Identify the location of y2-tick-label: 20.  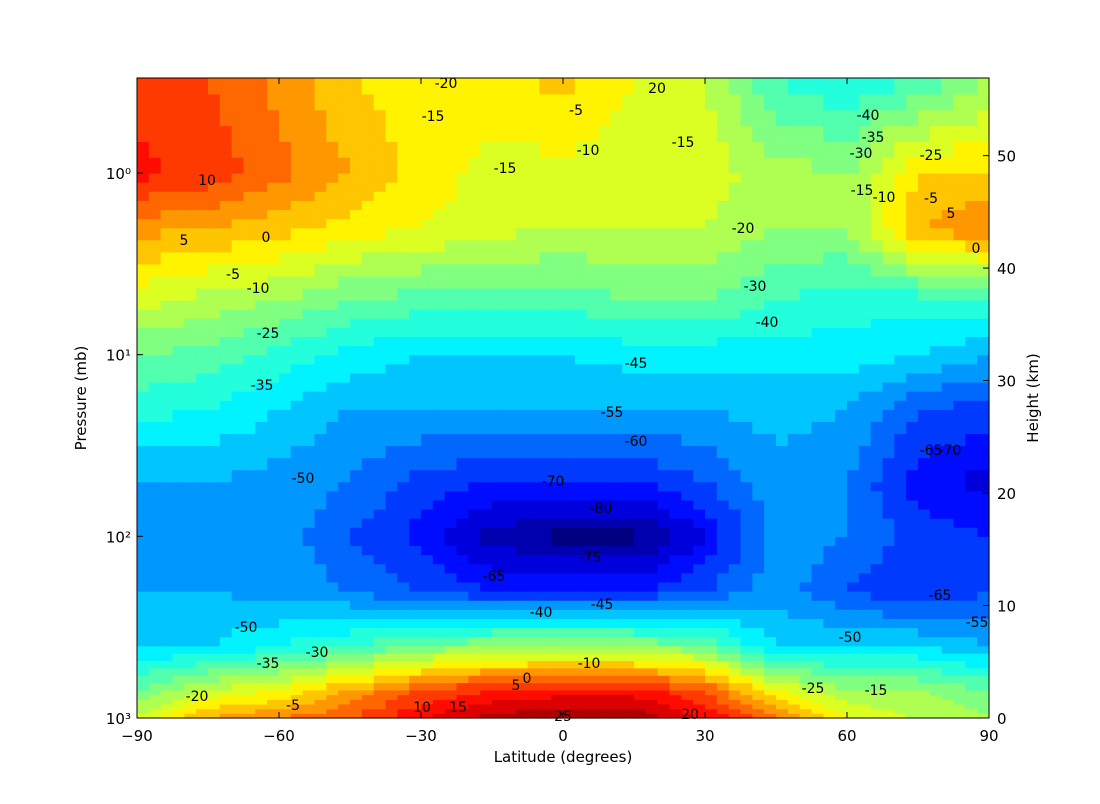
(1006, 494).